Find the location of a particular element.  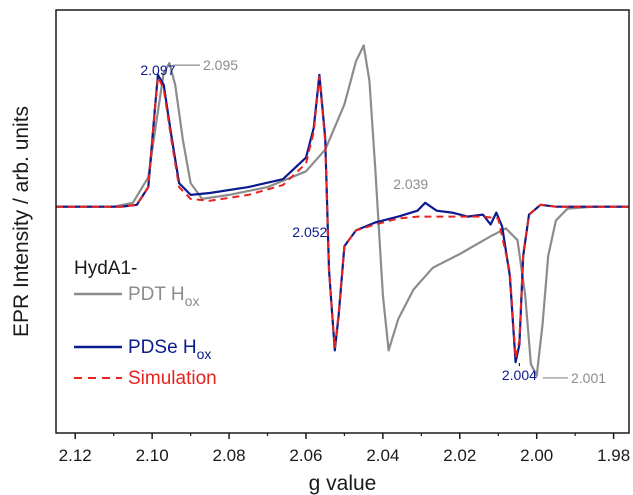

annotation-label: 2.001 is located at coordinates (588, 378).